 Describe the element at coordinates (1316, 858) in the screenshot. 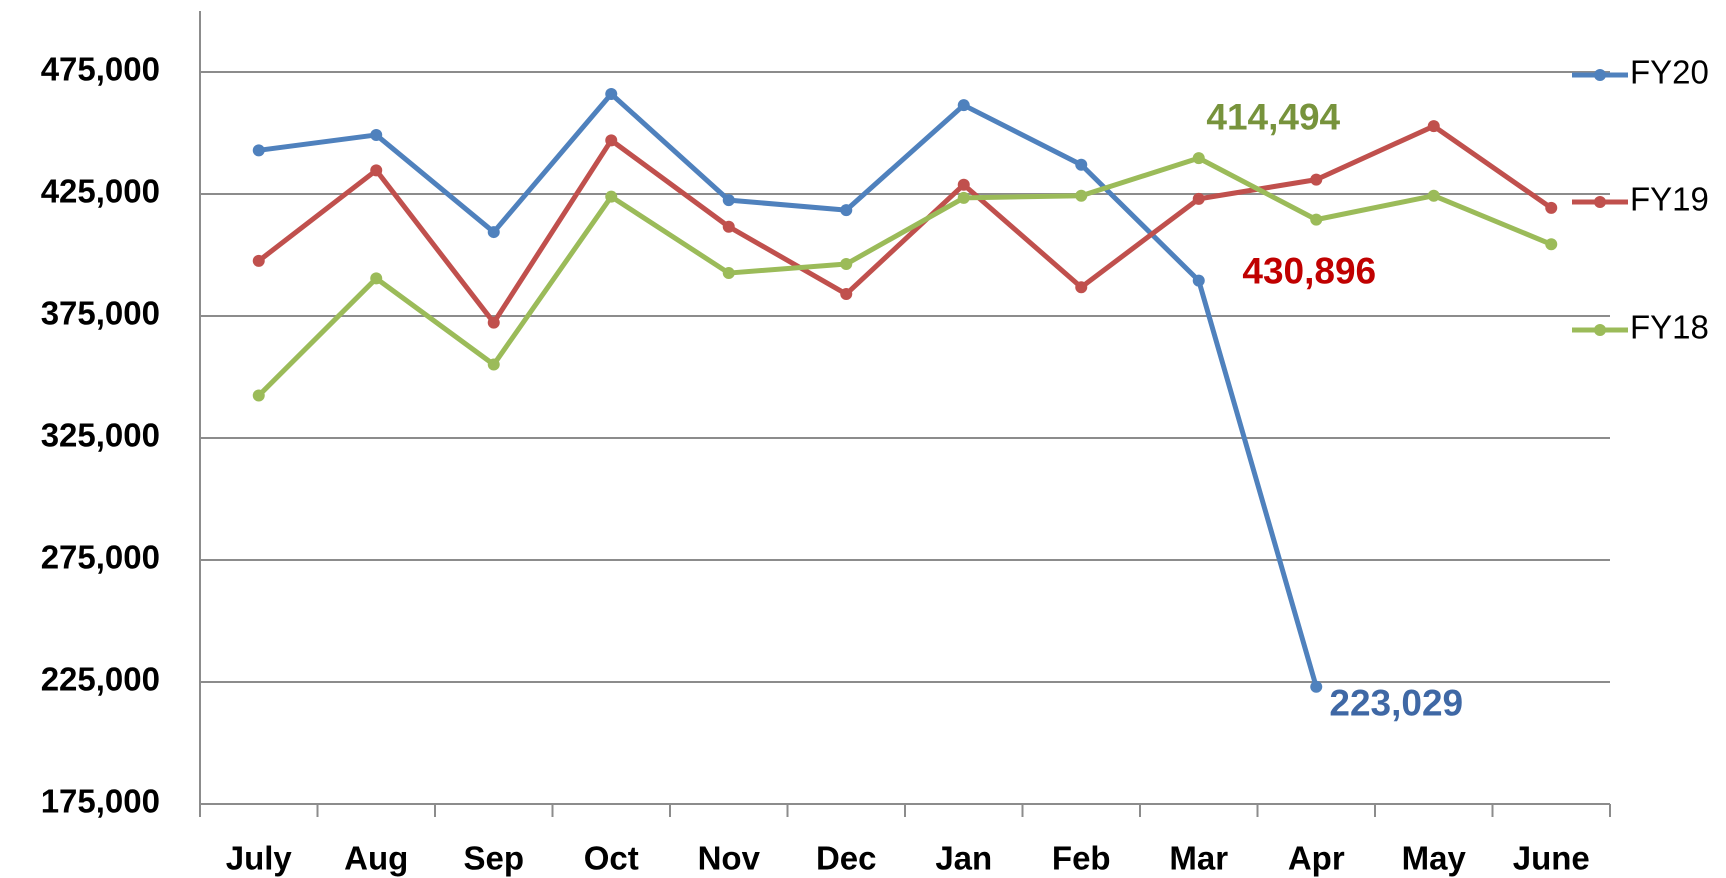

I see `x-tick-label: Apr` at that location.